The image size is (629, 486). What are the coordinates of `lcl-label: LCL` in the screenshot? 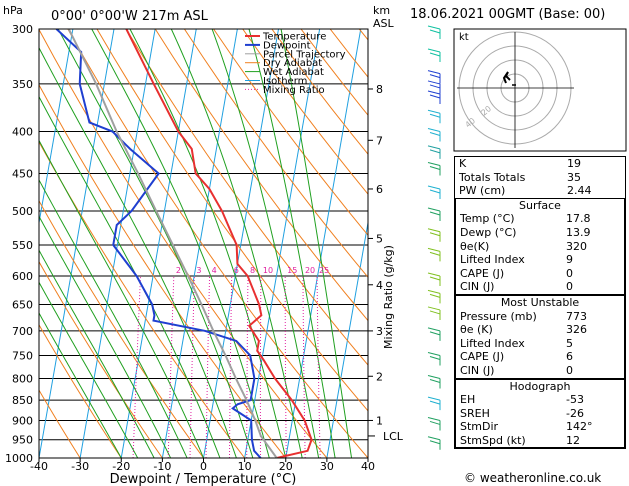 It's located at (393, 436).